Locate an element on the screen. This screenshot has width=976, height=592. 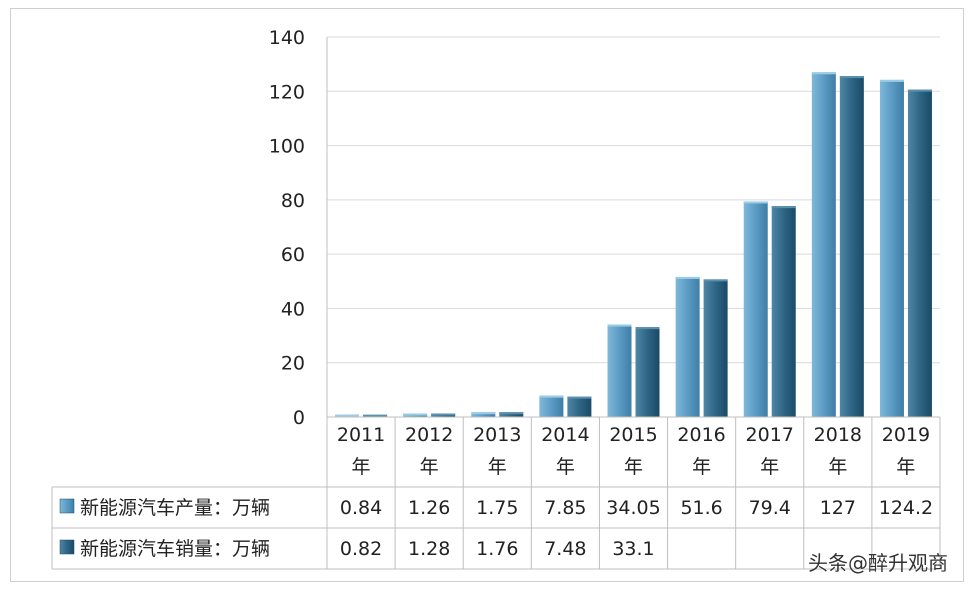
y-tick-label: 40 is located at coordinates (293, 309).